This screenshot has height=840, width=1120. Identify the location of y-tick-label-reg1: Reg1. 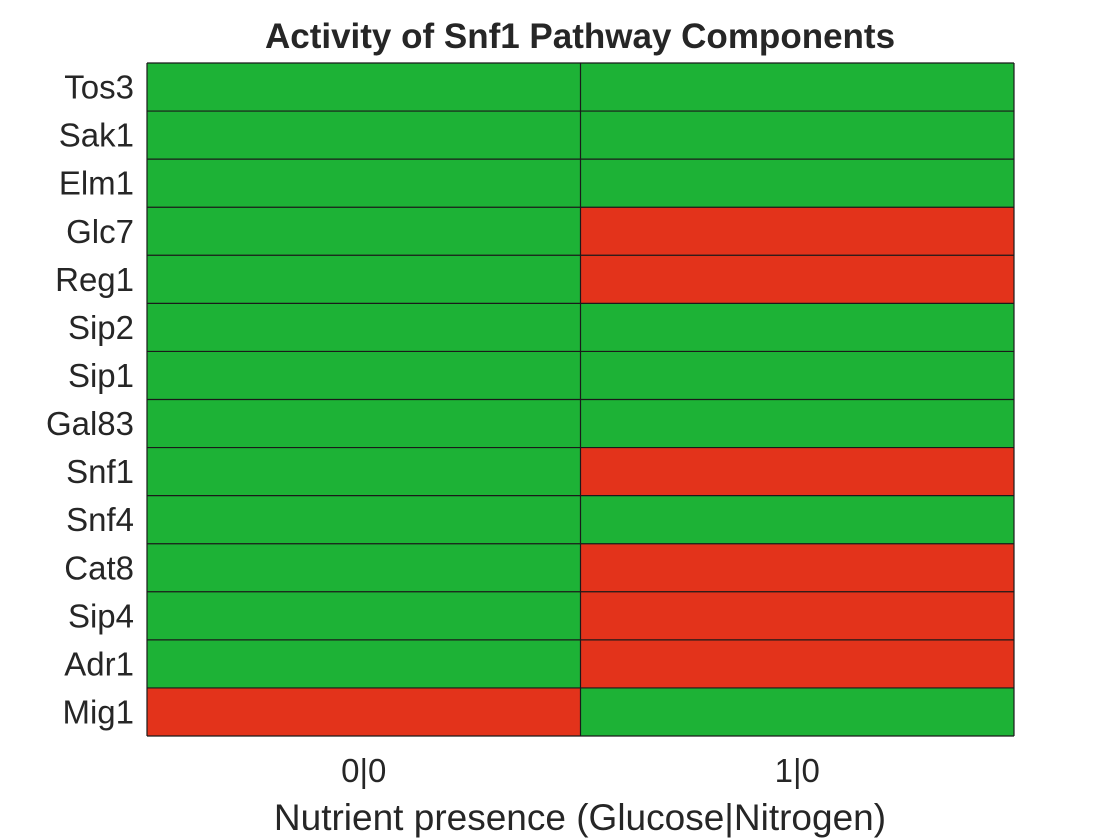
(94, 279).